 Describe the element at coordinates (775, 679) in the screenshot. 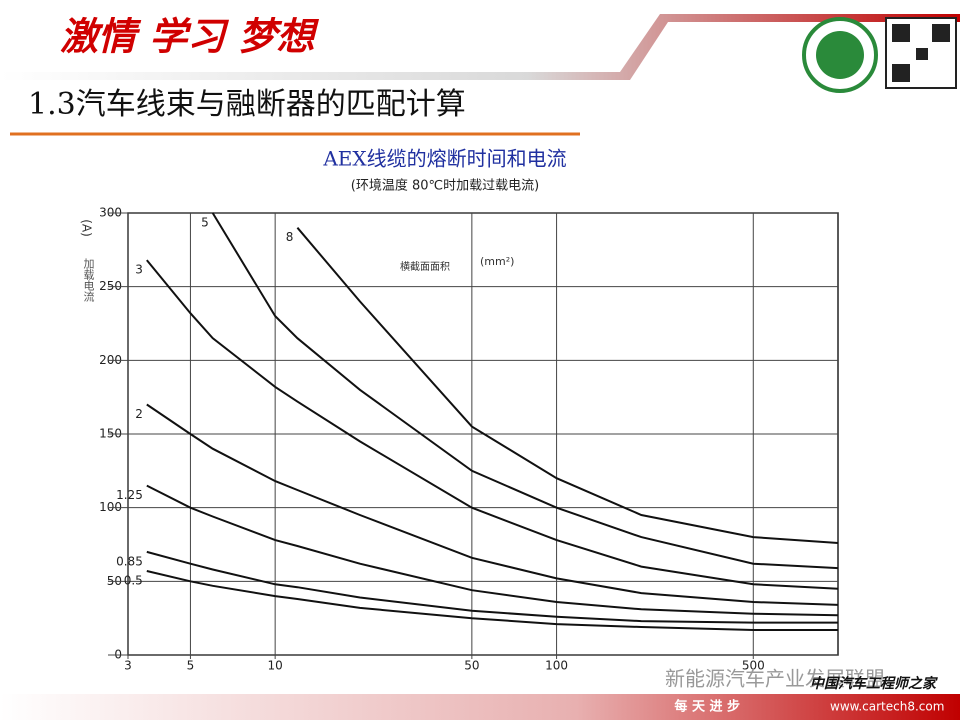

I see `watermark-account: 新能源汽车产业发展联盟` at that location.